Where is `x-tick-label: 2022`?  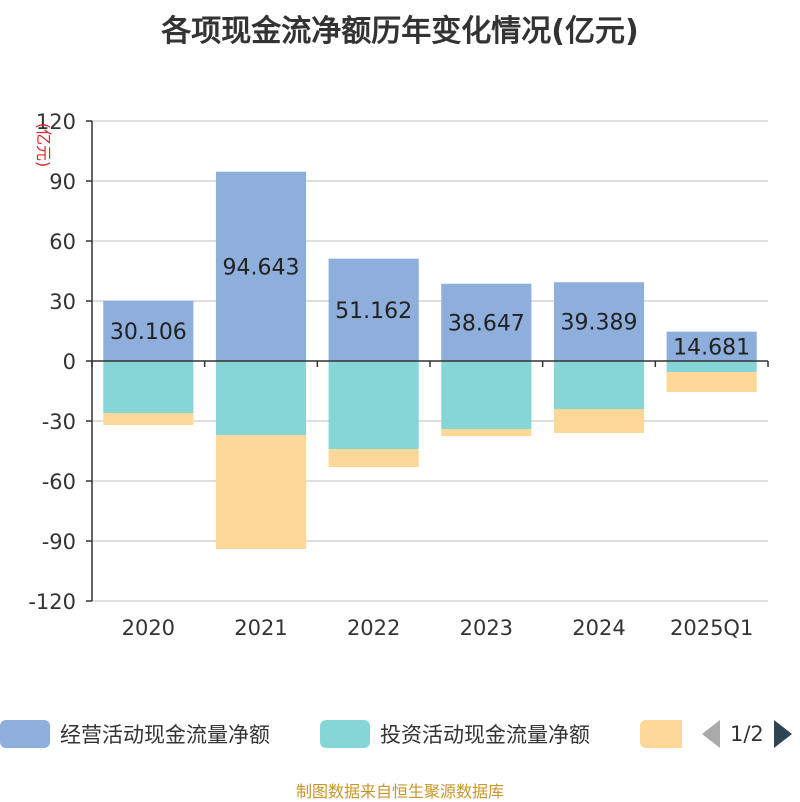 x-tick-label: 2022 is located at coordinates (373, 628).